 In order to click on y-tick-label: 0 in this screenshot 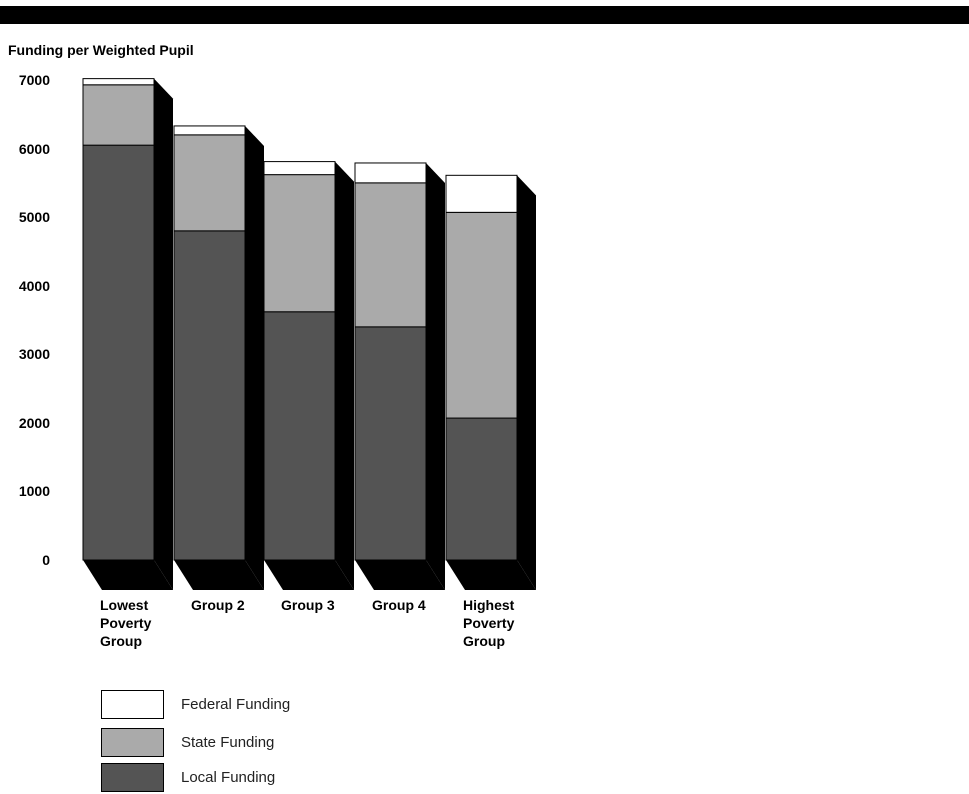, I will do `click(46, 560)`.